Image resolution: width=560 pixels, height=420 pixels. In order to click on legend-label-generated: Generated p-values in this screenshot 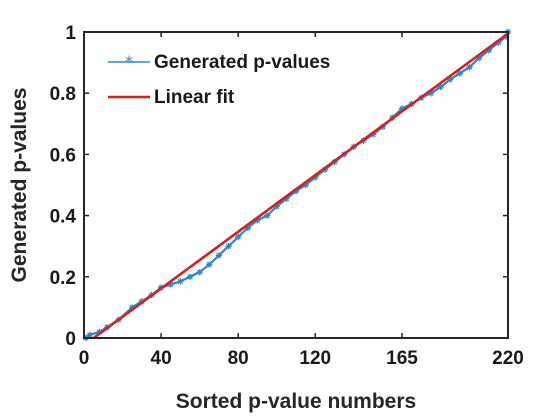, I will do `click(242, 62)`.